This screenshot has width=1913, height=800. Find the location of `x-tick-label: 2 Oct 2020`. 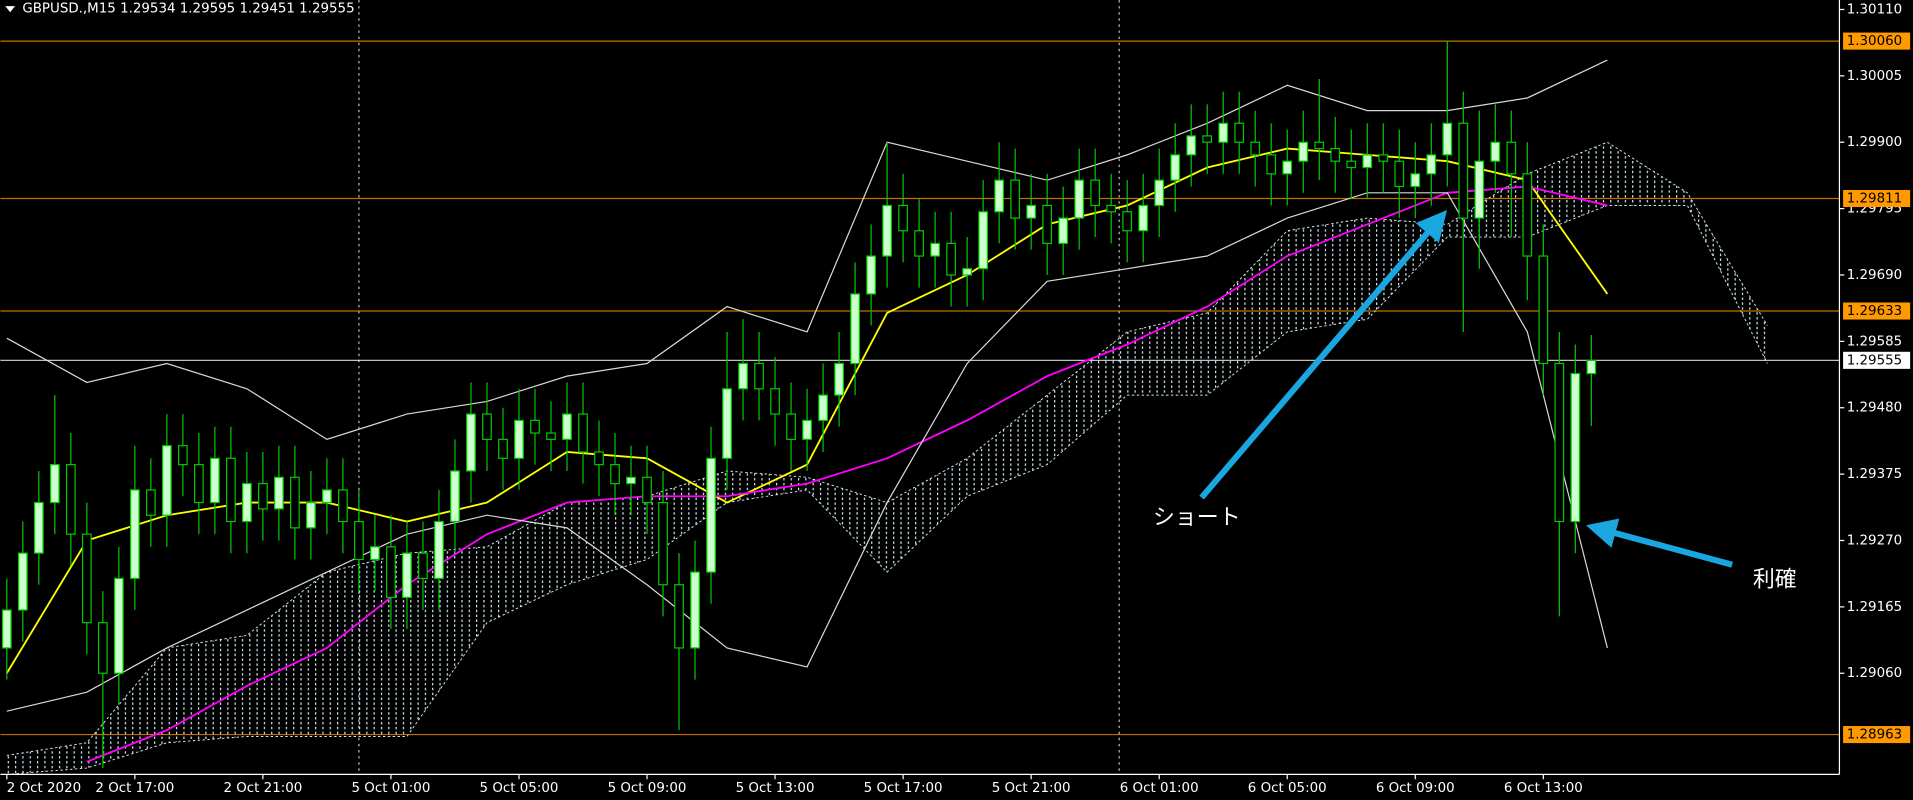

x-tick-label: 2 Oct 2020 is located at coordinates (44, 788).